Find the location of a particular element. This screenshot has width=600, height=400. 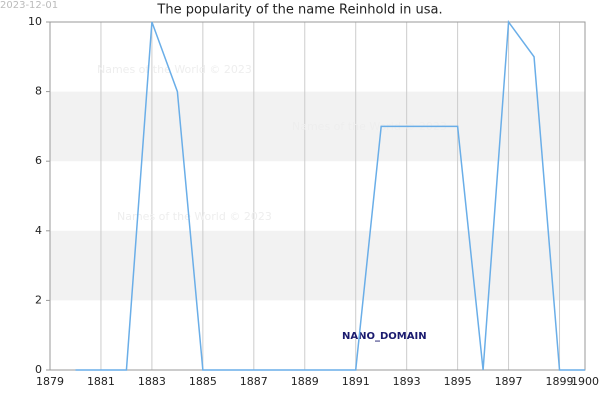

x-tick-label: 1881 is located at coordinates (101, 381).